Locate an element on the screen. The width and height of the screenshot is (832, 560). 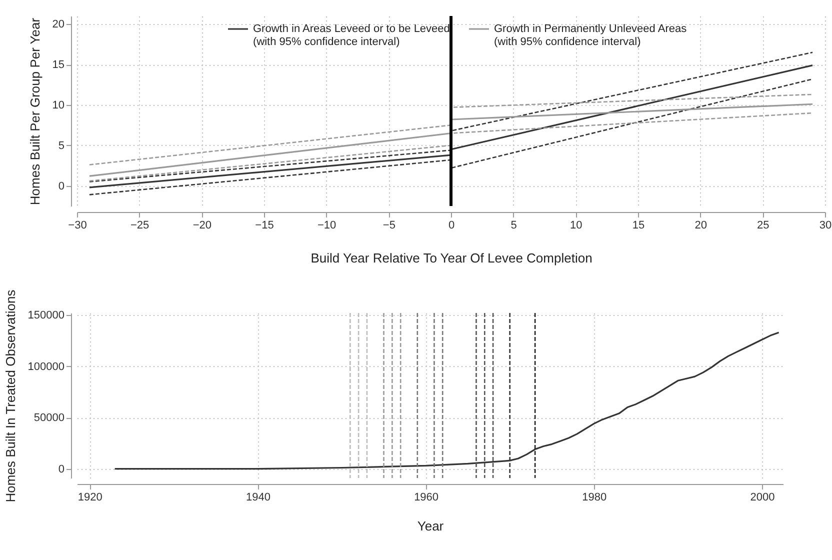
x-tick-label: −5 is located at coordinates (389, 226).